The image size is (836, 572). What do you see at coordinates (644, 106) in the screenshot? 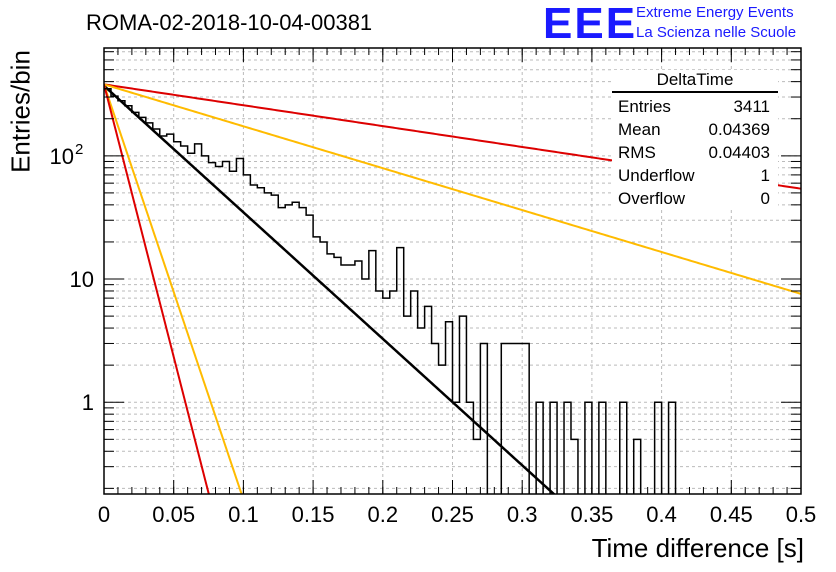
I see `stats-label: Entries` at bounding box center [644, 106].